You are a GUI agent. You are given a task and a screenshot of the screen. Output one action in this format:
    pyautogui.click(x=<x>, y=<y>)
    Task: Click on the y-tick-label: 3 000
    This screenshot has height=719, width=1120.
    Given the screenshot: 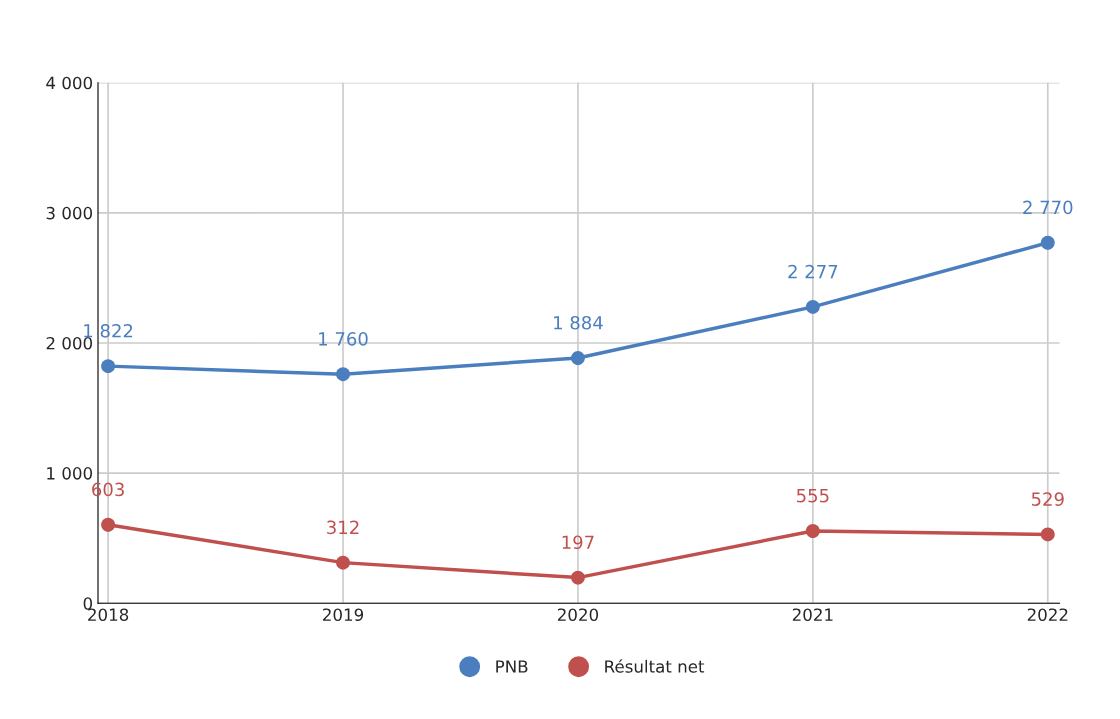 What is the action you would take?
    pyautogui.click(x=69, y=213)
    